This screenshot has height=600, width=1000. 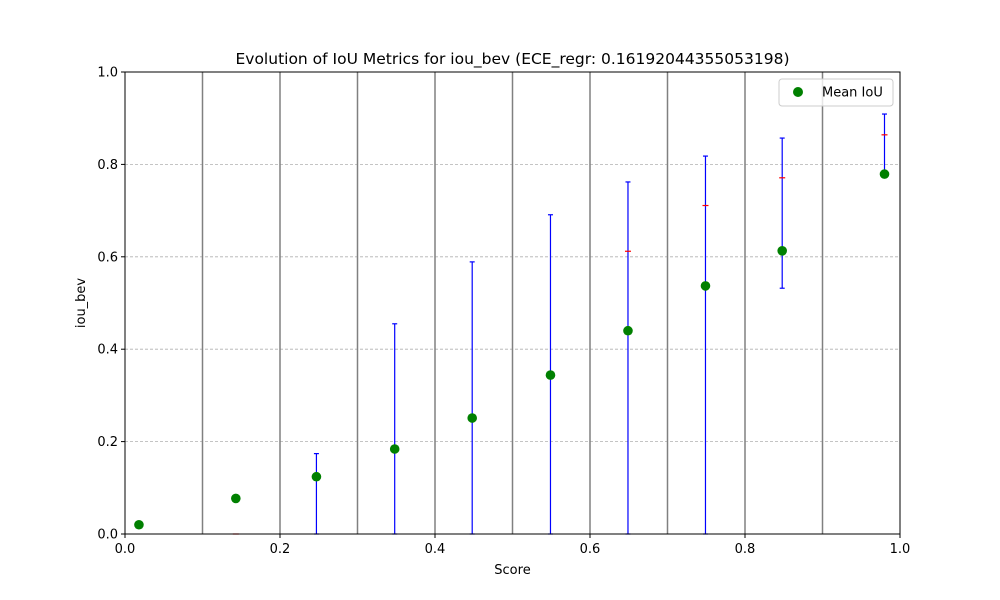 I want to click on y-tick-label: 0.0, so click(x=107, y=535).